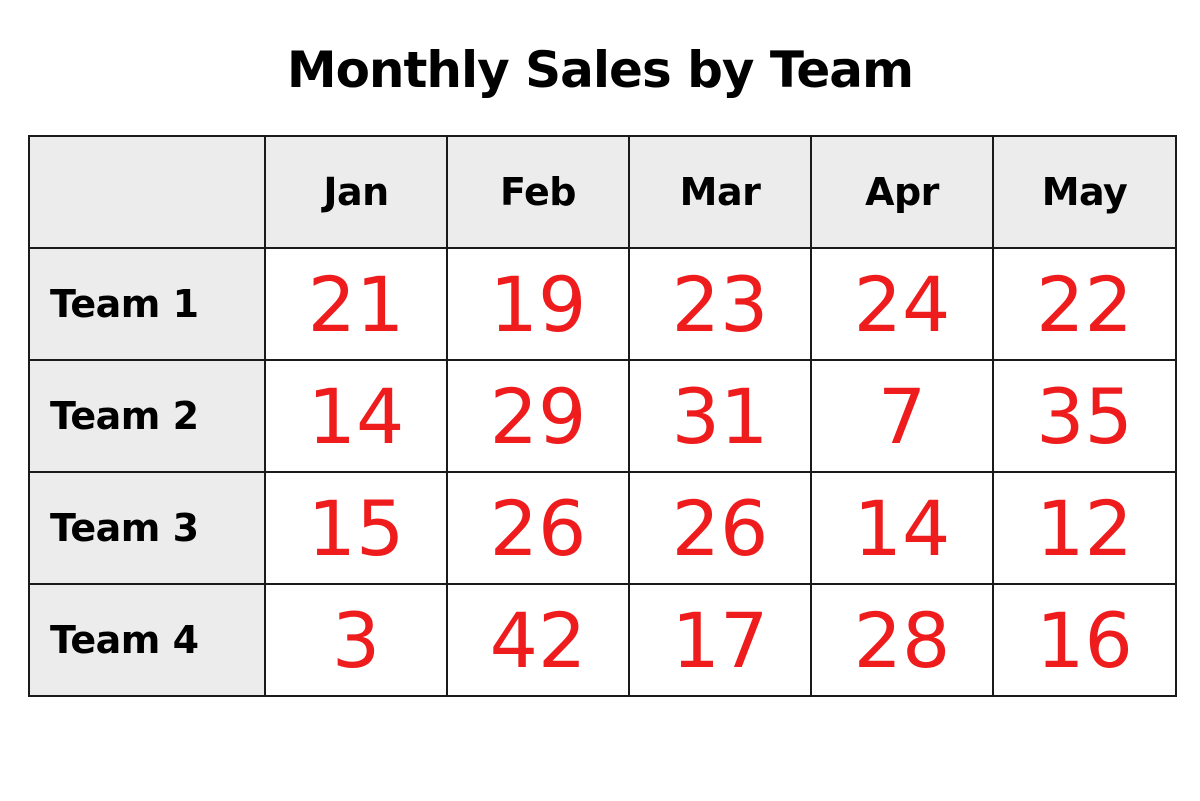  What do you see at coordinates (147, 640) in the screenshot?
I see `row-header-team-4: Team 4` at bounding box center [147, 640].